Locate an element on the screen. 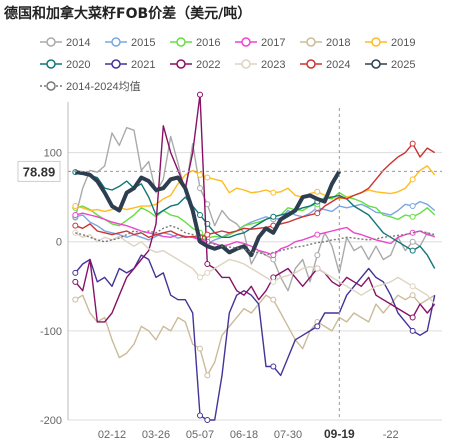  legend-item: 2018 is located at coordinates (325, 43).